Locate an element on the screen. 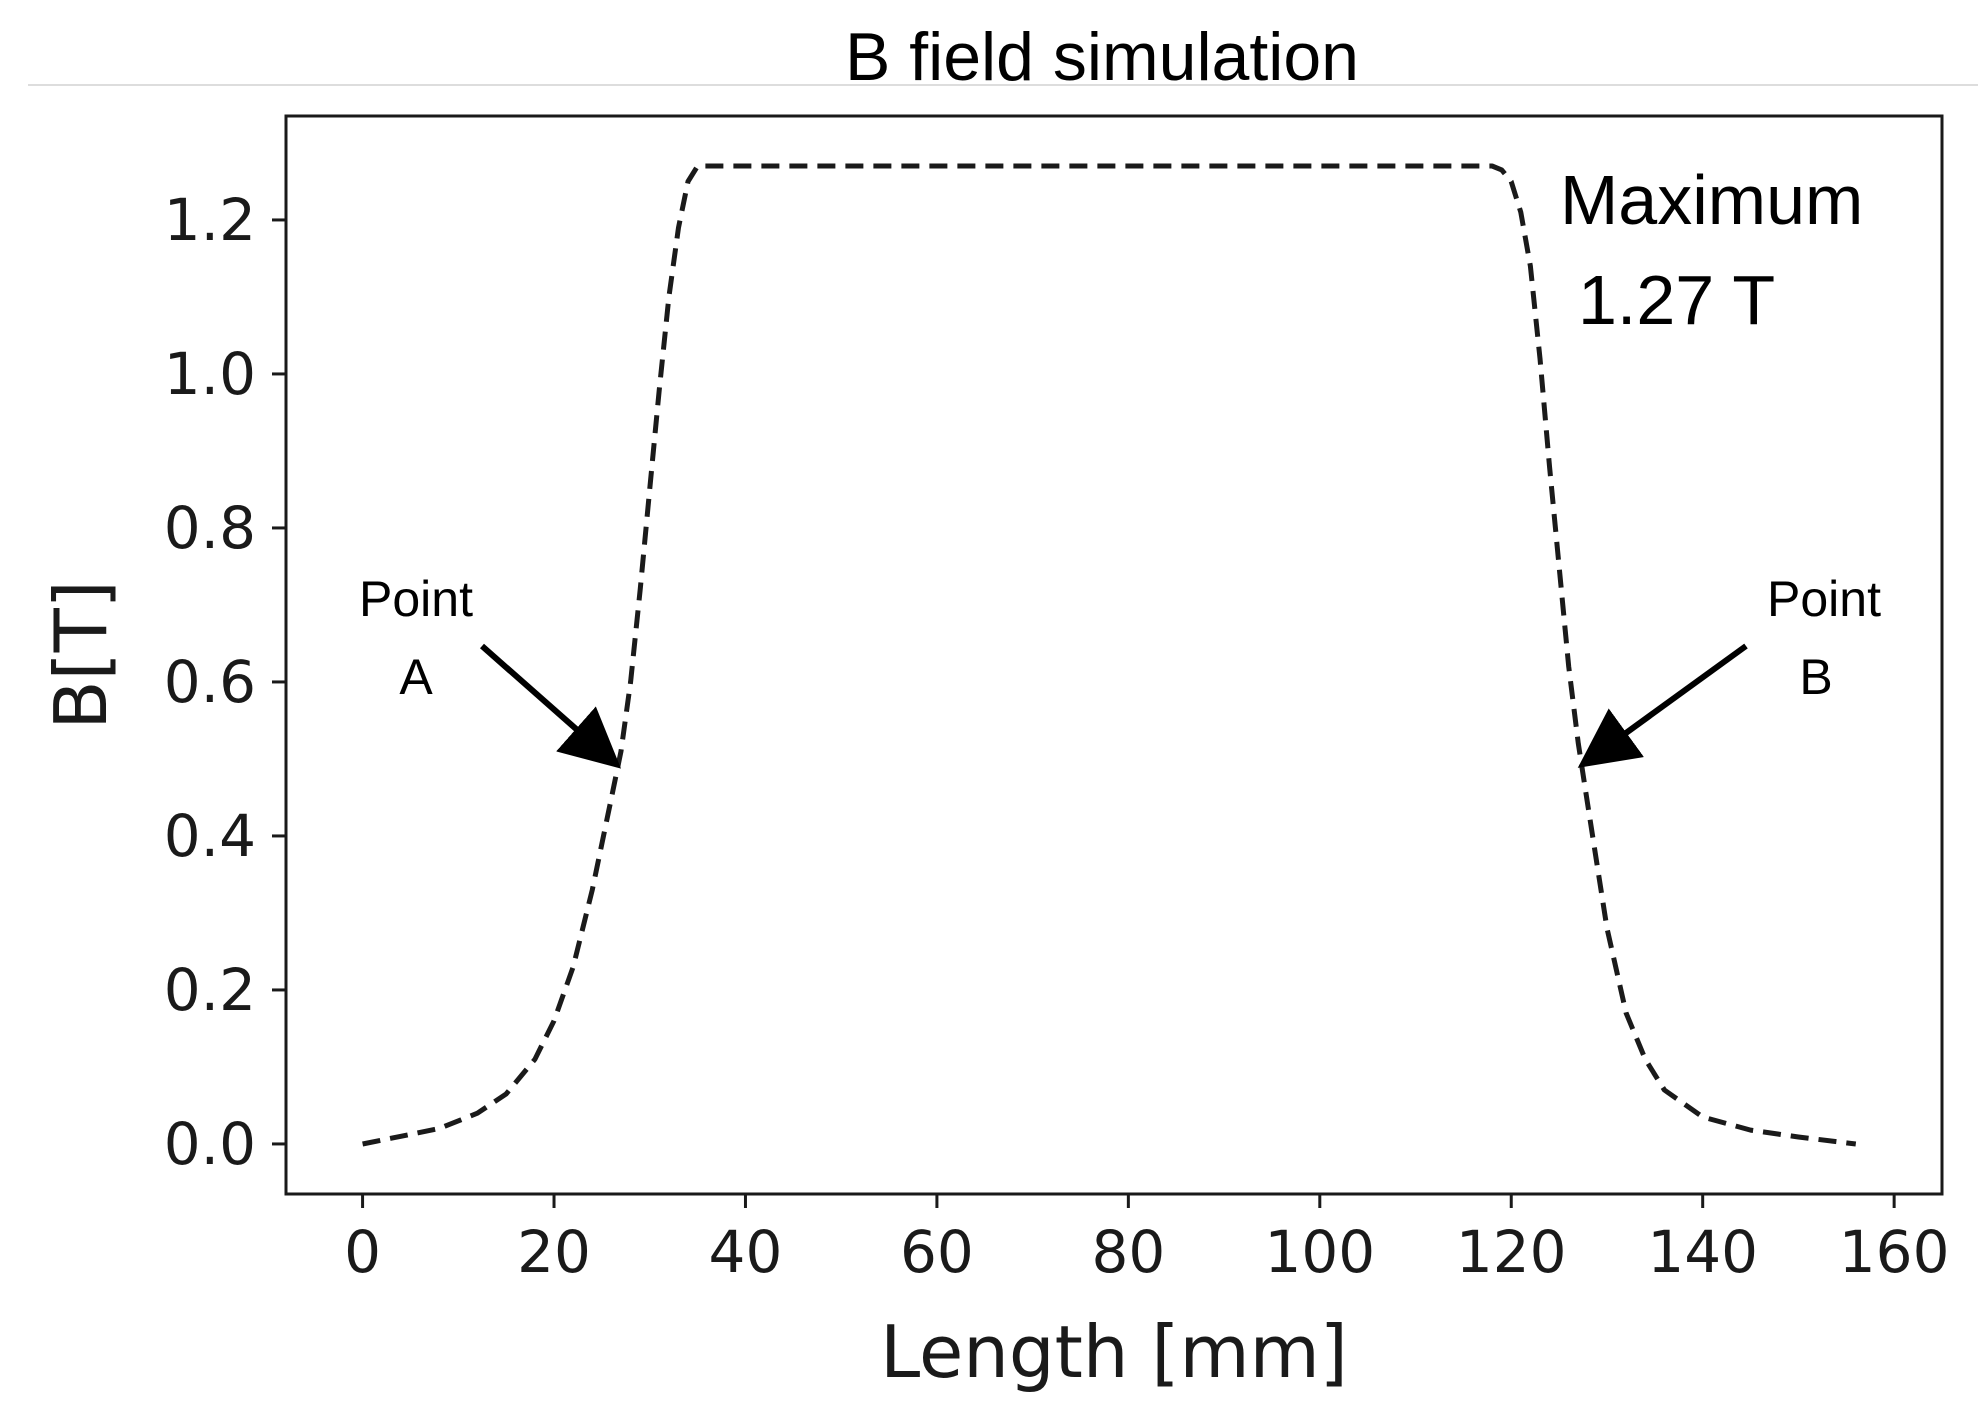  annotation-point-a-line1: Point is located at coordinates (416, 599).